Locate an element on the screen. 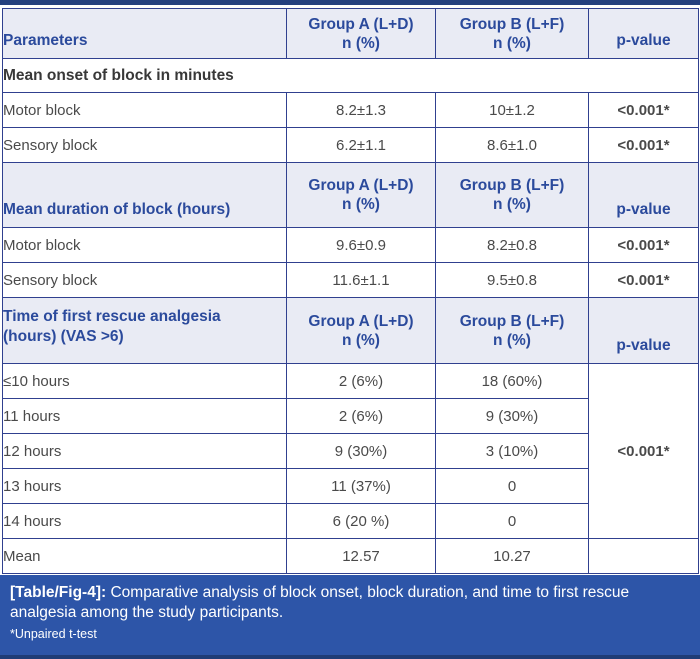 Image resolution: width=700 pixels, height=659 pixels. section-row-onset-title: Mean onset of block in minutes is located at coordinates (350, 75).